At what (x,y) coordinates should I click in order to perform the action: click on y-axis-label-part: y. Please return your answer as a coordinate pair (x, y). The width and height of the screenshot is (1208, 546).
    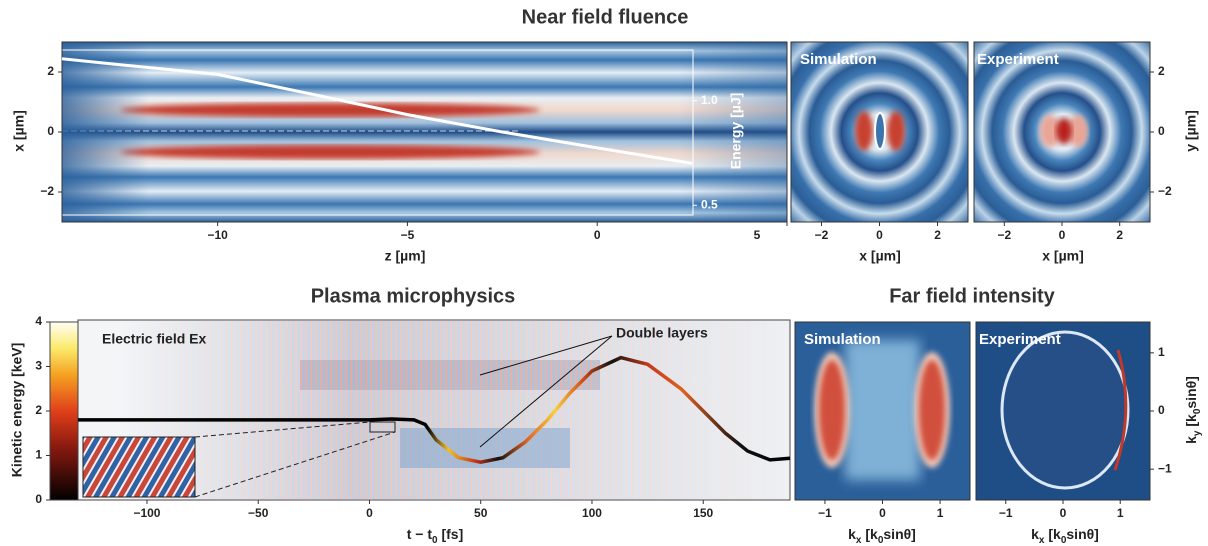
    Looking at the image, I should click on (1197, 433).